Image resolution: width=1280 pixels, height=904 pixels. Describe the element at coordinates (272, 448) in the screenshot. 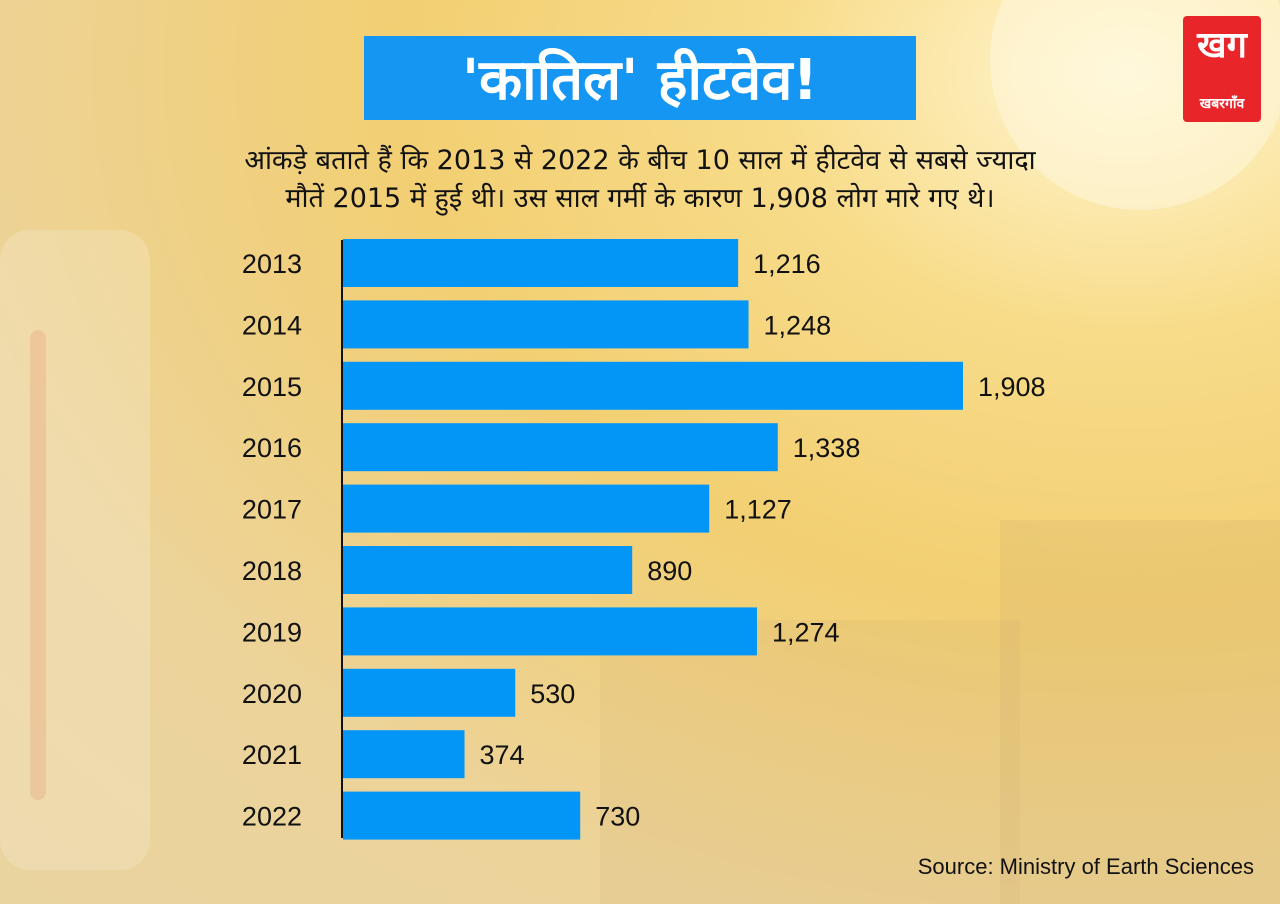

I see `category-label-2016: 2016` at that location.